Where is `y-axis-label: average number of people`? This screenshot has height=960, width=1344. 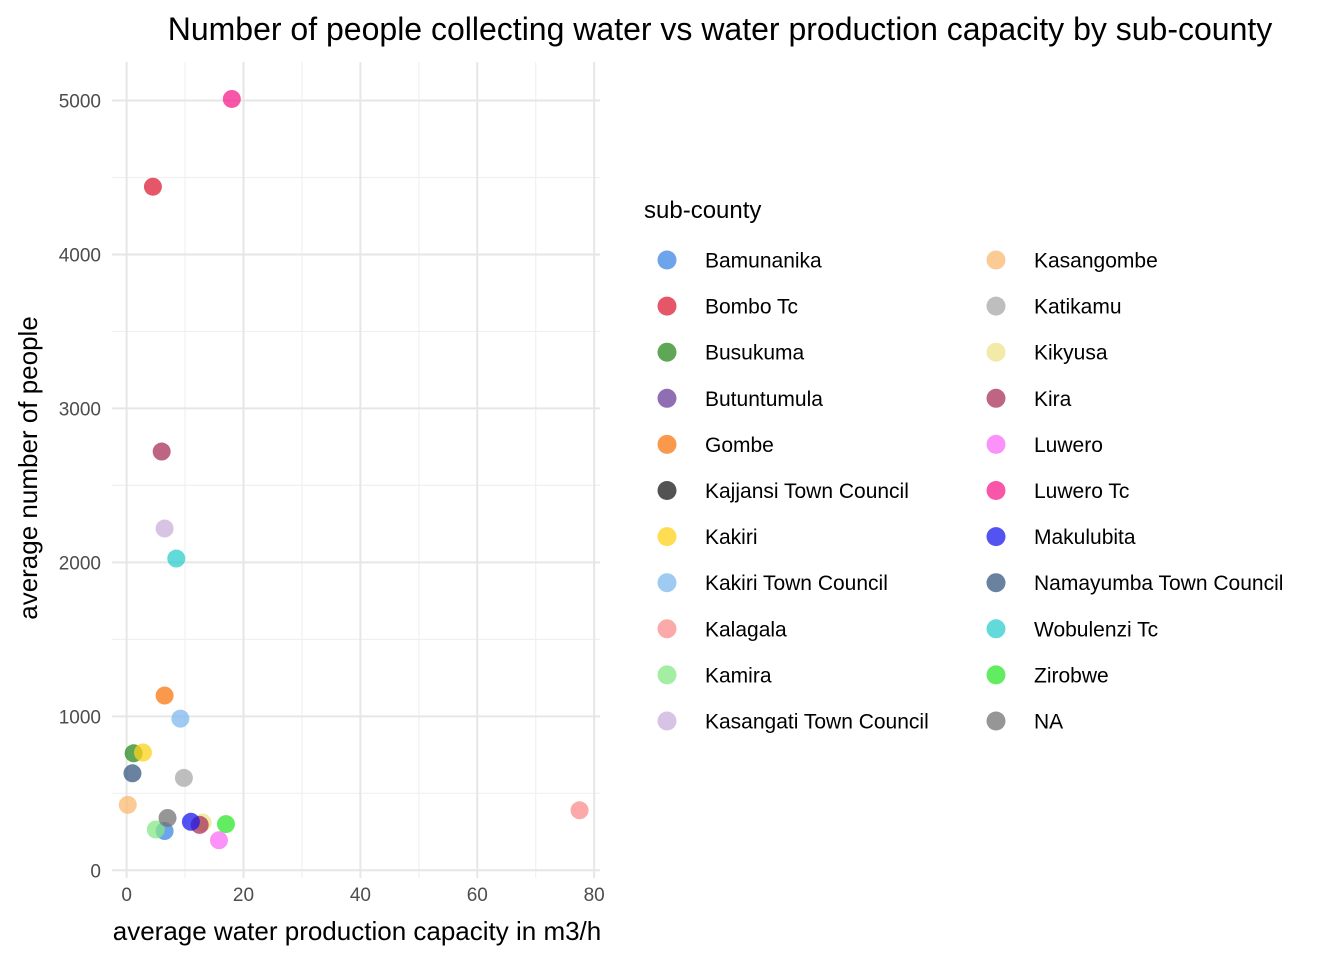
y-axis-label: average number of people is located at coordinates (28, 468).